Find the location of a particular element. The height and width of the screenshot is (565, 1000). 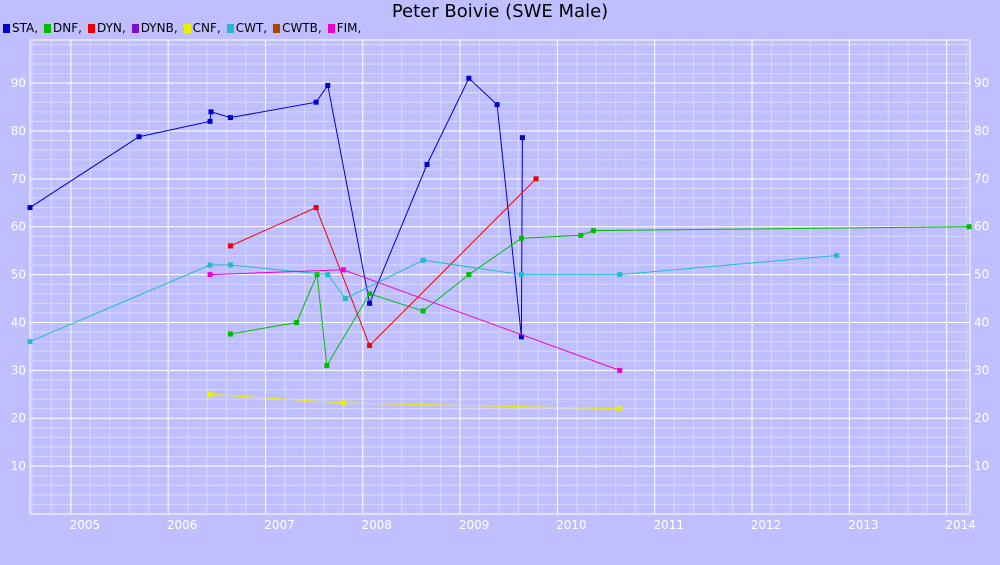

series-line-dyn is located at coordinates (383, 262).